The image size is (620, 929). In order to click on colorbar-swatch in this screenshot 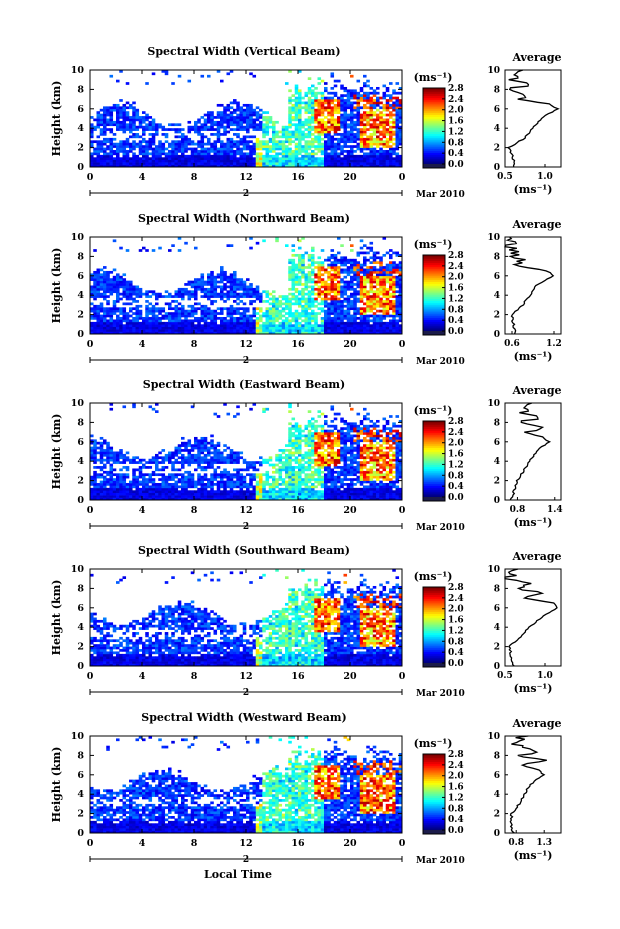, I will do `click(434, 280)`.